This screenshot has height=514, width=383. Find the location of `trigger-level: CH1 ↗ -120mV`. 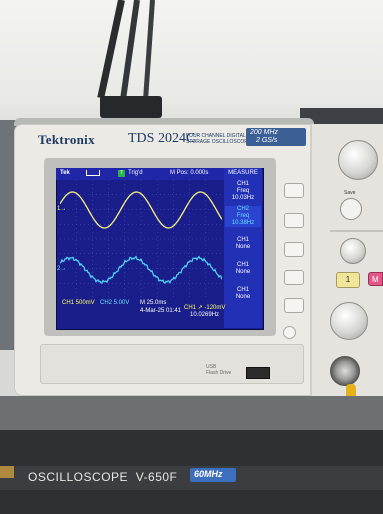

trigger-level: CH1 ↗ -120mV is located at coordinates (205, 308).